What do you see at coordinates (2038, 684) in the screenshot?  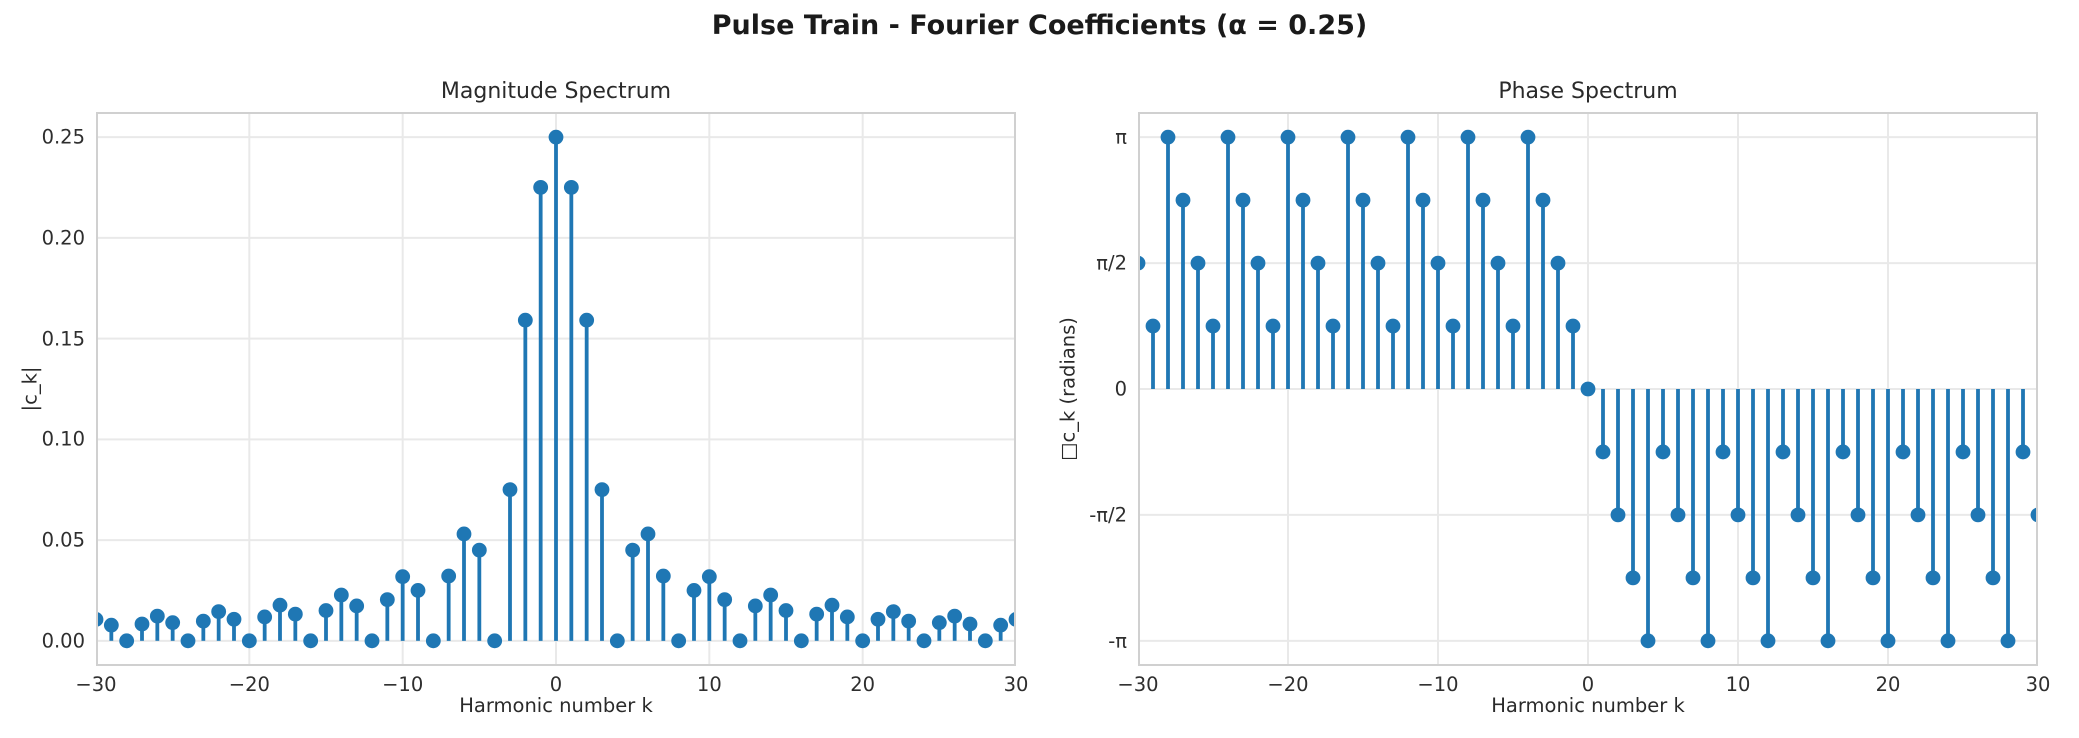 I see `x-tick-label: 30` at bounding box center [2038, 684].